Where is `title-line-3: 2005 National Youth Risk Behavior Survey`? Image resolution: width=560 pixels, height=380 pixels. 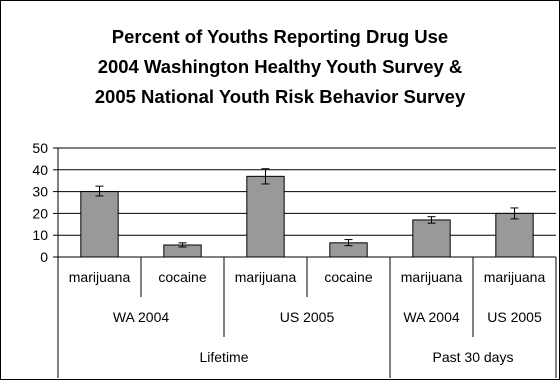
title-line-3: 2005 National Youth Risk Behavior Survey is located at coordinates (280, 96).